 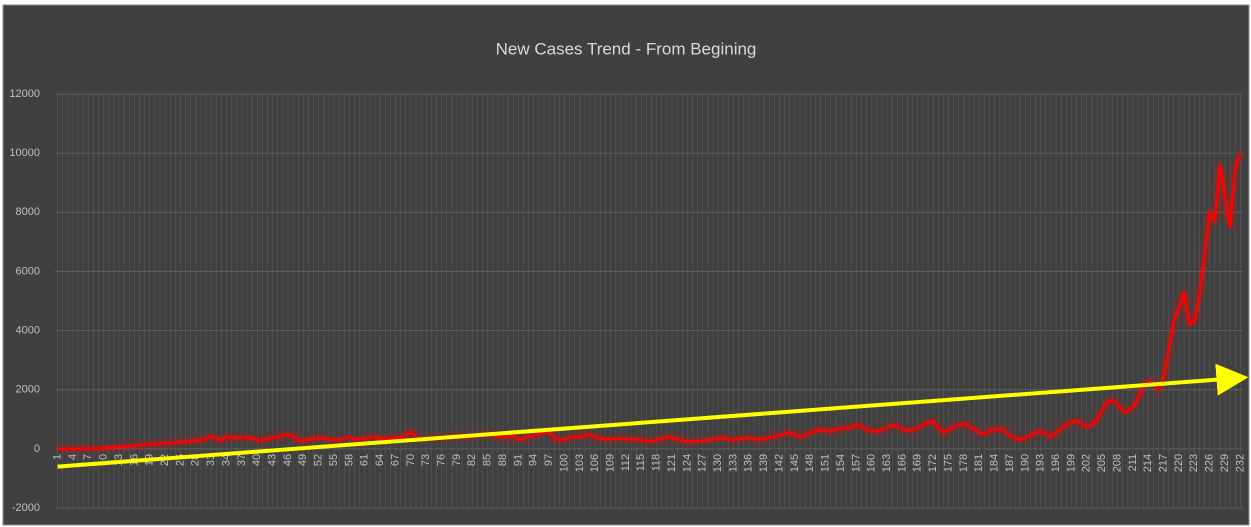 What do you see at coordinates (657, 463) in the screenshot?
I see `x-tick-label: 118` at bounding box center [657, 463].